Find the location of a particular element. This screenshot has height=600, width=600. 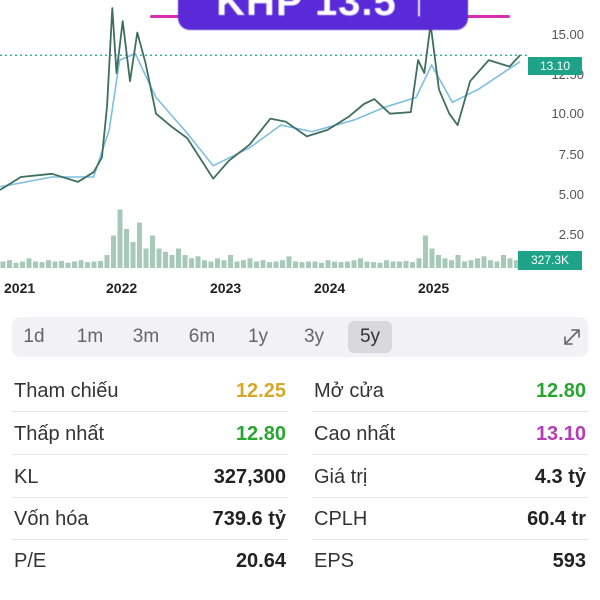

y-tick-label: 15.00 is located at coordinates (567, 34).